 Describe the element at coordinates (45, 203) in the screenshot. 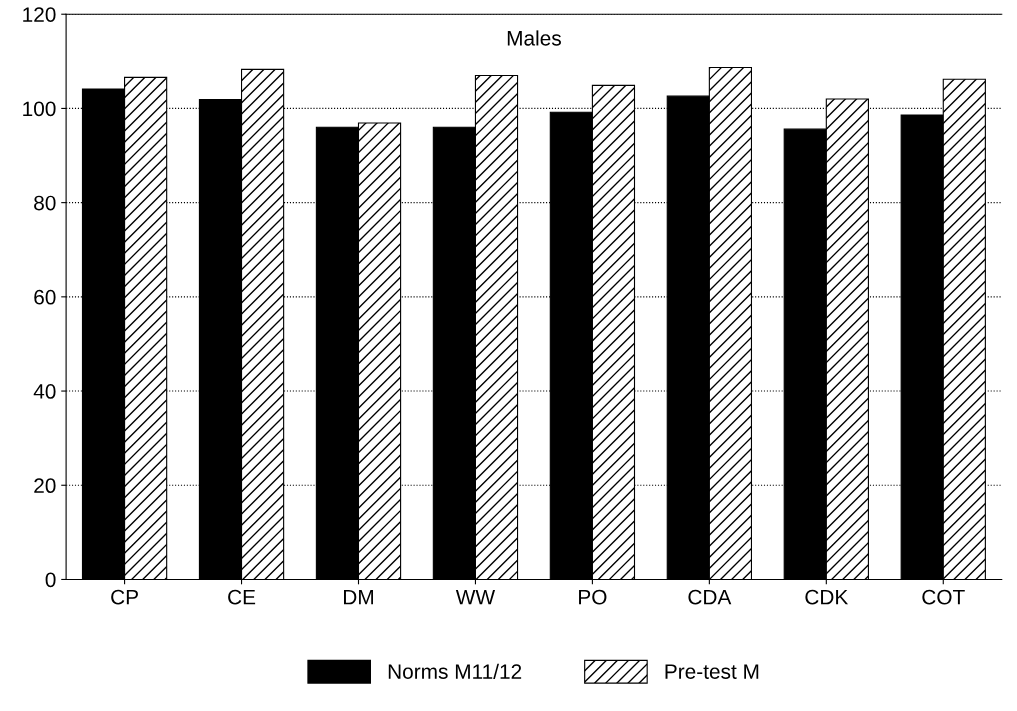

I see `y-tick-label: 80` at that location.